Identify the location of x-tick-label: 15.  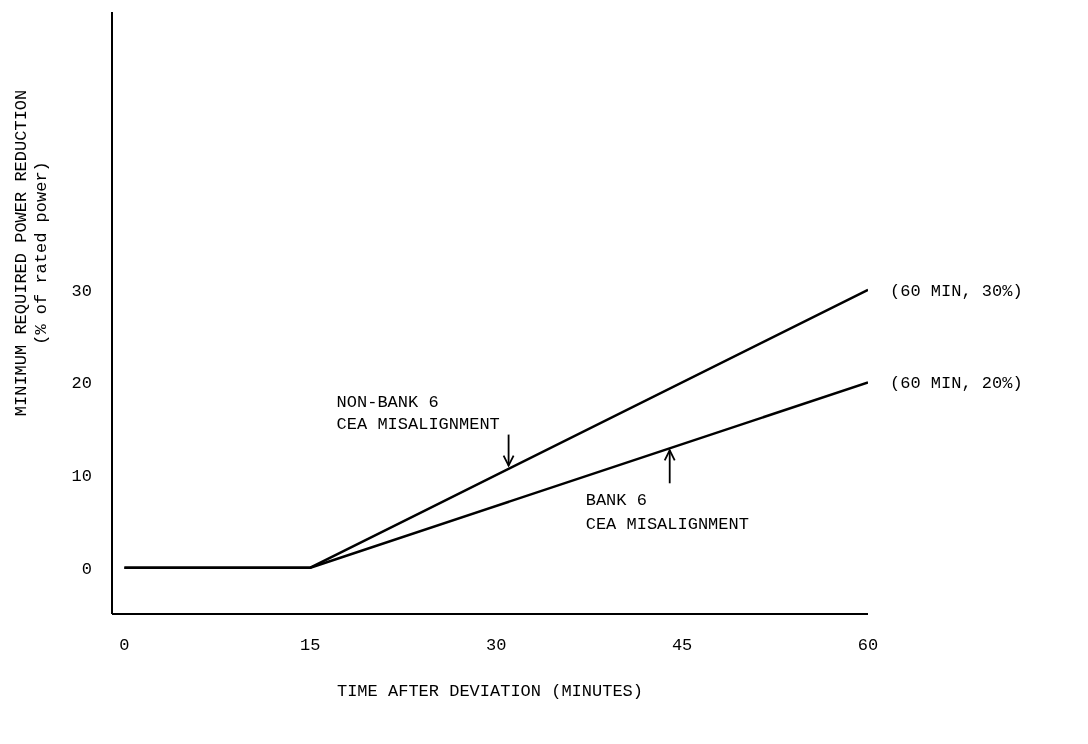
(310, 646).